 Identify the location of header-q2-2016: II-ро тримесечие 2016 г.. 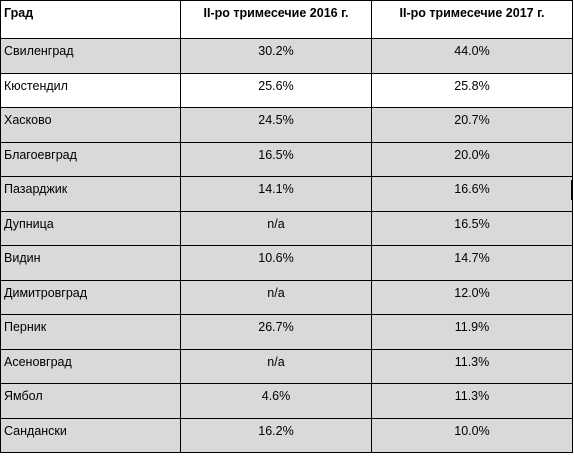
(276, 19).